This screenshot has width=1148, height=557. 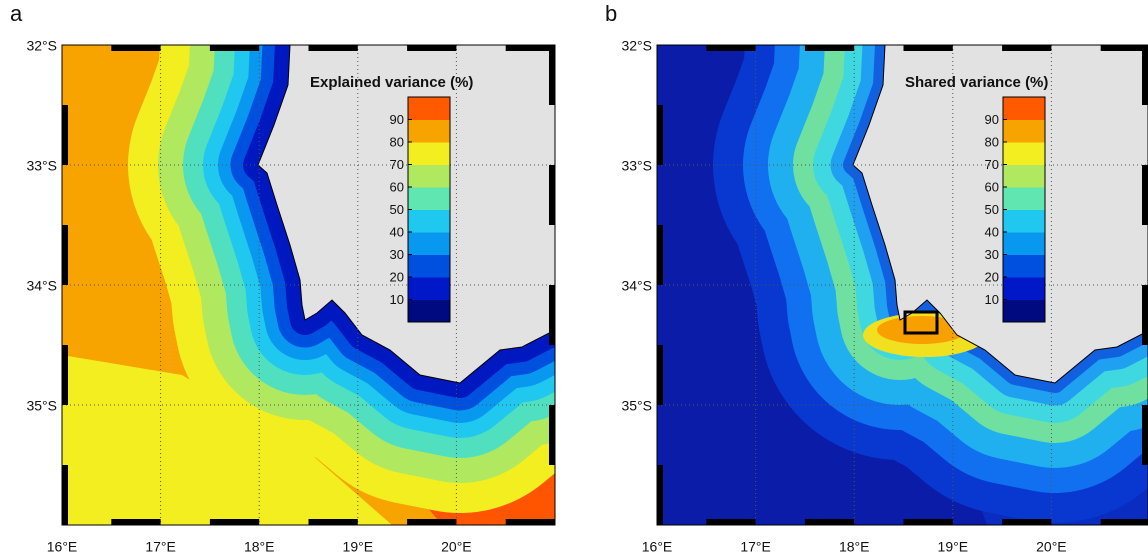 I want to click on ocean-region, so click(x=227, y=440).